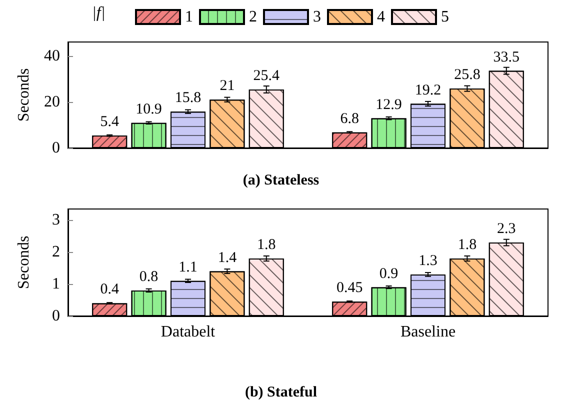 The height and width of the screenshot is (407, 562). What do you see at coordinates (506, 57) in the screenshot?
I see `data-label: 33.5` at bounding box center [506, 57].